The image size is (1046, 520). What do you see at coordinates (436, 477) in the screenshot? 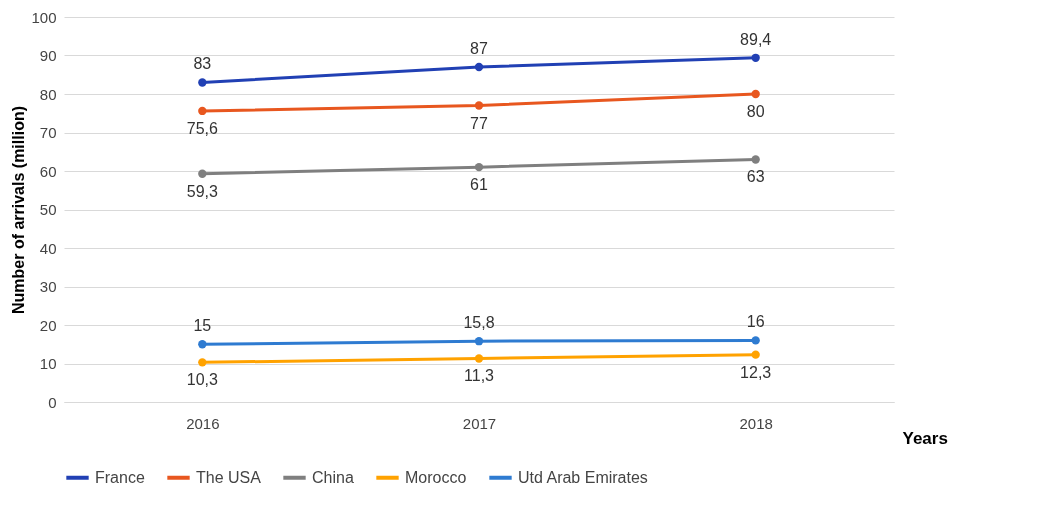
I see `legend-label: Morocco` at bounding box center [436, 477].